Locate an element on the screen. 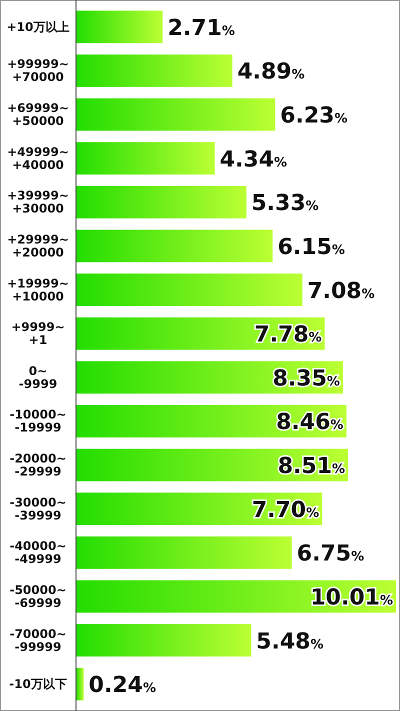 The image size is (400, 711). data-label: 0.24% is located at coordinates (122, 685).